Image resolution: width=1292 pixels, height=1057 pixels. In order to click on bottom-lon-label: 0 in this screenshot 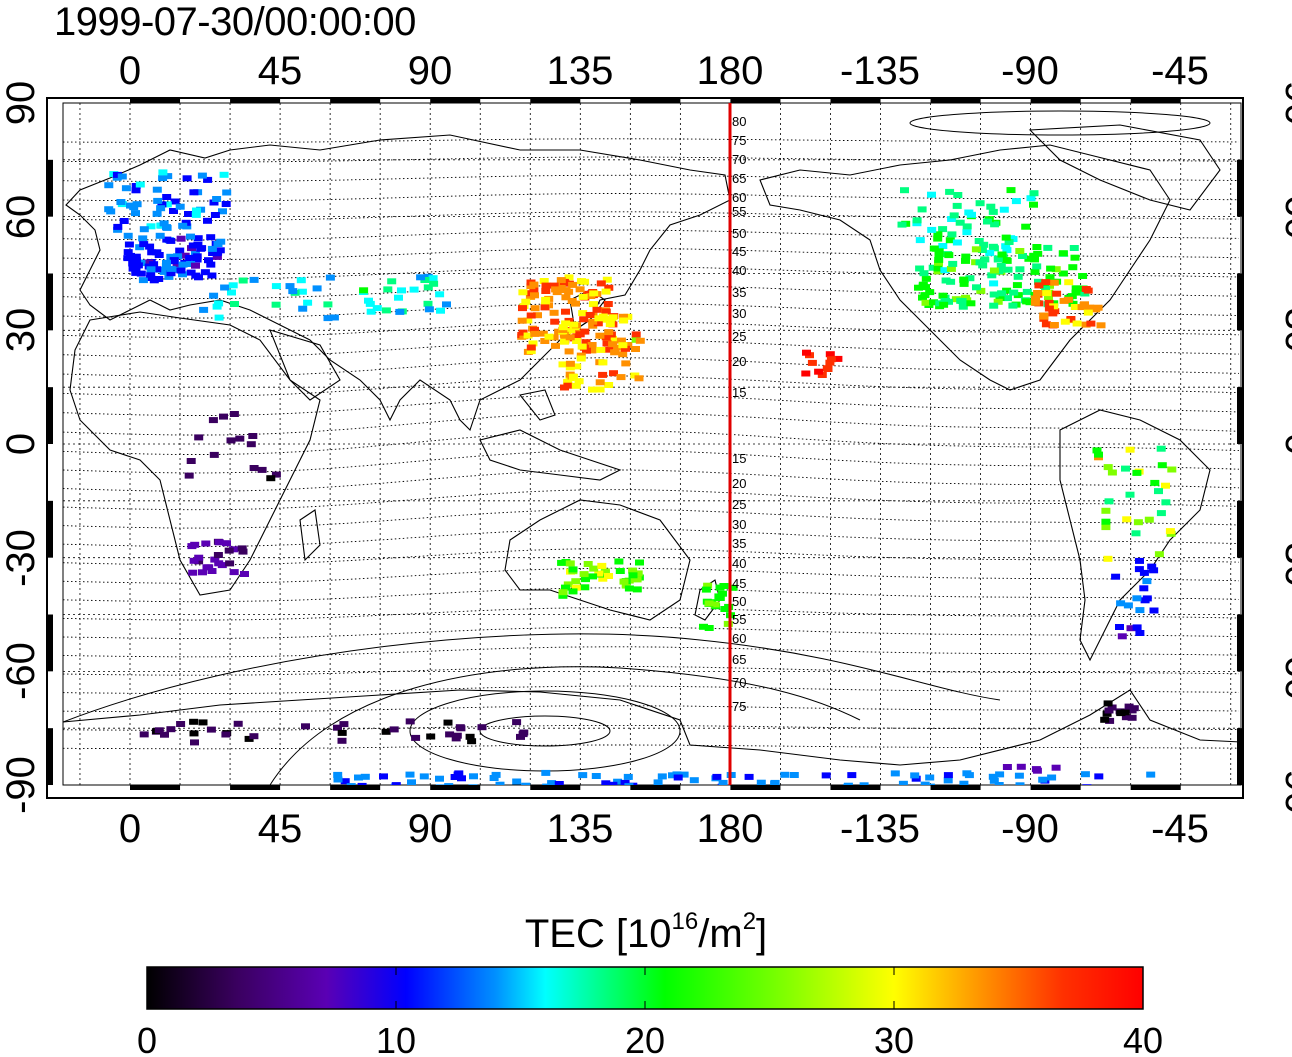, I will do `click(130, 829)`.